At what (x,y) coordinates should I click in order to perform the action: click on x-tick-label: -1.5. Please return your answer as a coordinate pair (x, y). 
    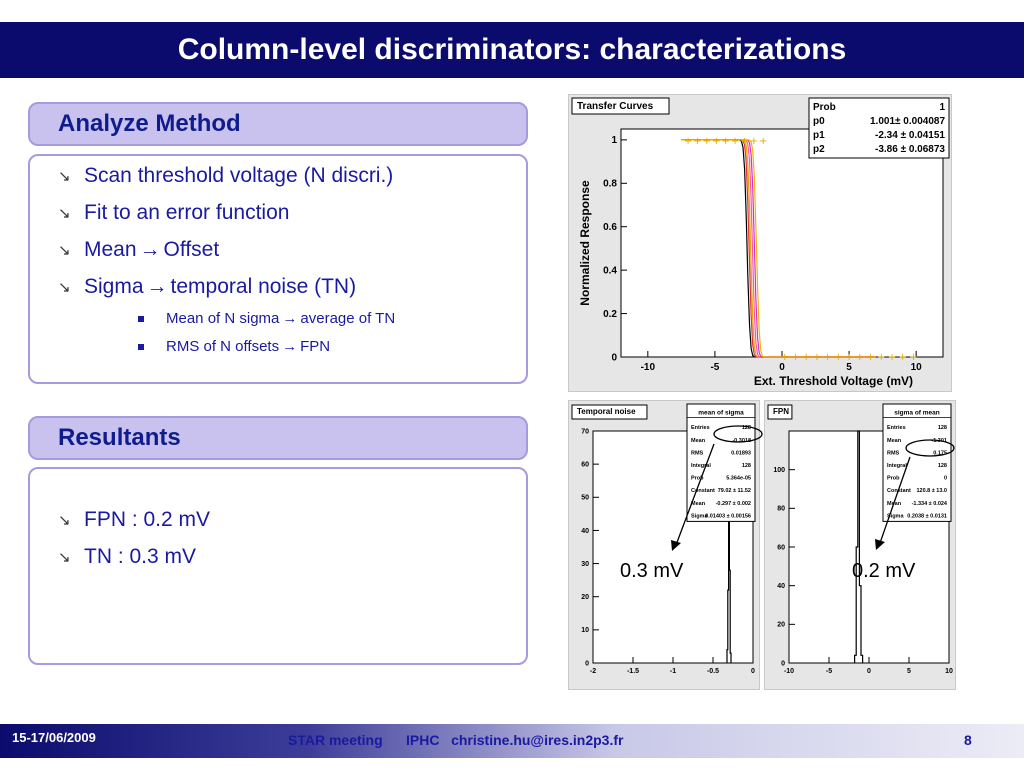
    Looking at the image, I should click on (633, 671).